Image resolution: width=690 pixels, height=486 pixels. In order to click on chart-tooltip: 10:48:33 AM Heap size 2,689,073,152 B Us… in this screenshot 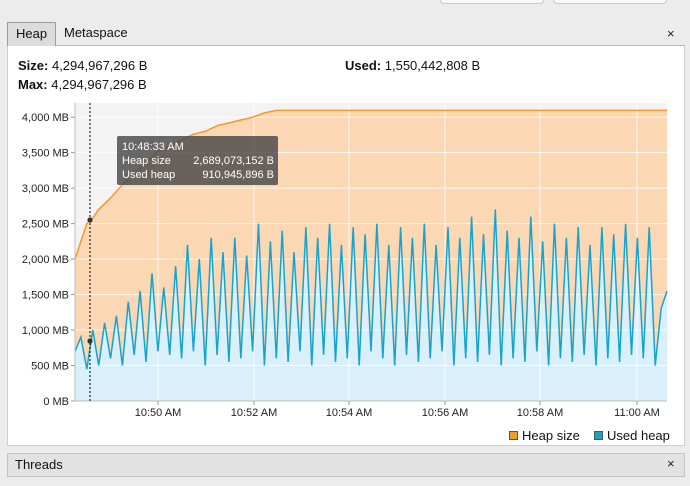, I will do `click(197, 160)`.